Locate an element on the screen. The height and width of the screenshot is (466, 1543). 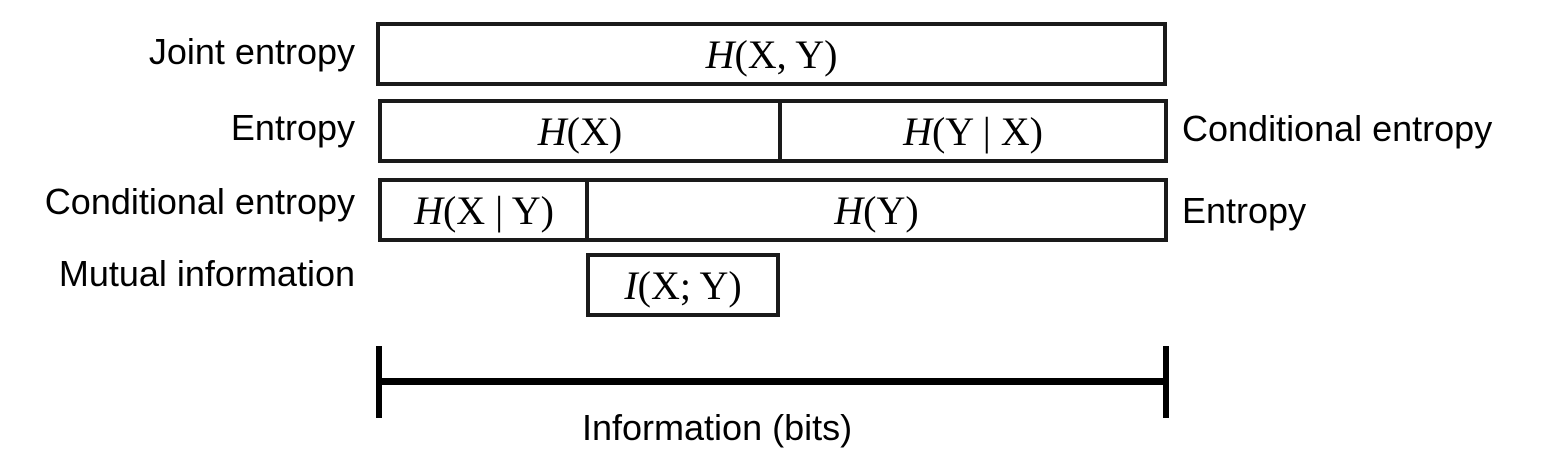
conditional-entropy-x-given-y-formula: H (X | Y) is located at coordinates (484, 210).